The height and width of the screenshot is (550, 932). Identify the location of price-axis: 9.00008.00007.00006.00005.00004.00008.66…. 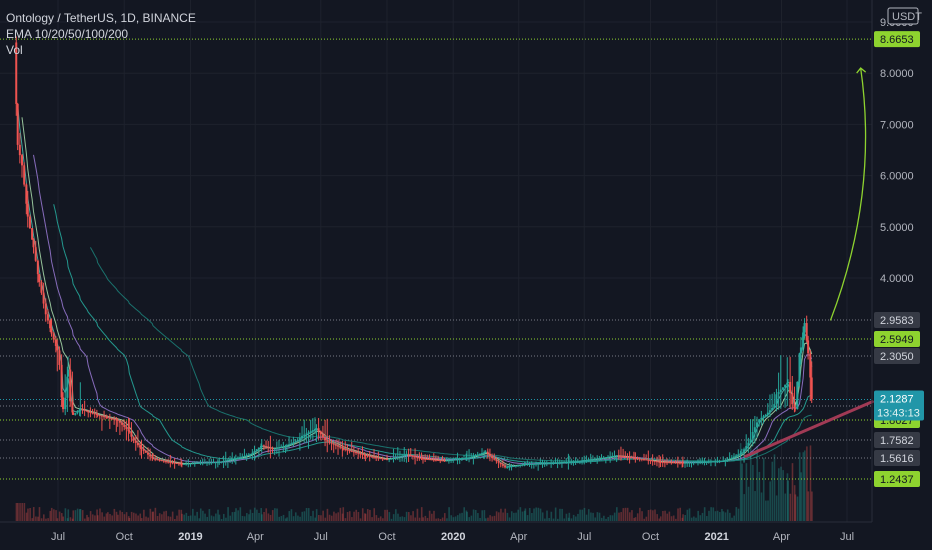
(899, 247).